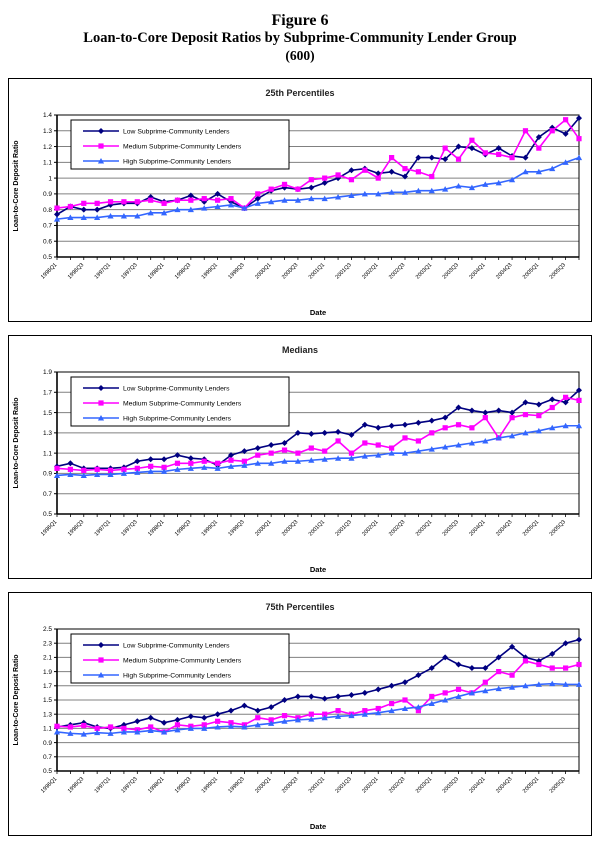  I want to click on y-tick-label: 1.5, so click(47, 413).